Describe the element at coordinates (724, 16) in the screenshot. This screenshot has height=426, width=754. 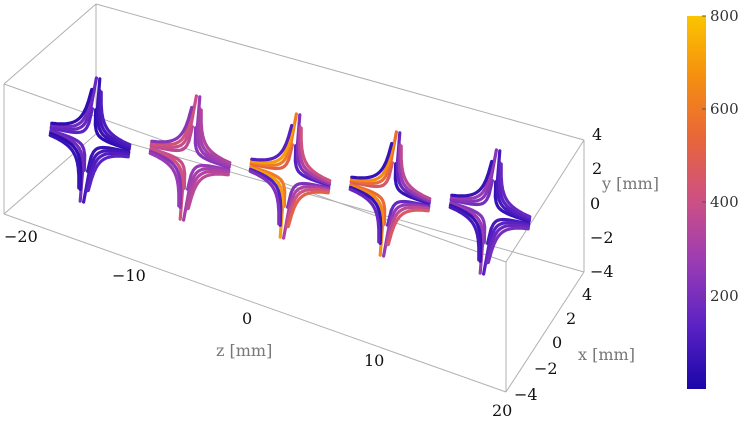
I see `colorbar-tick-label: 800` at that location.